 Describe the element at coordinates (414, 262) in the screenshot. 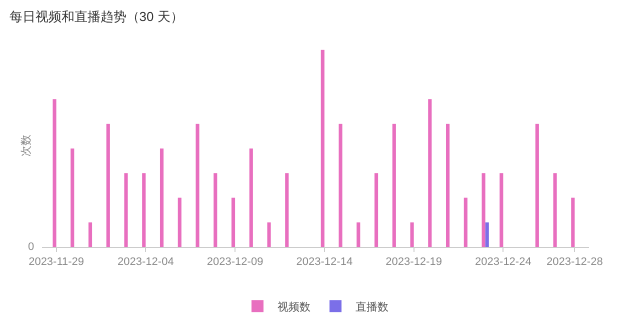

I see `x-tick-label: 2023-12-19` at that location.